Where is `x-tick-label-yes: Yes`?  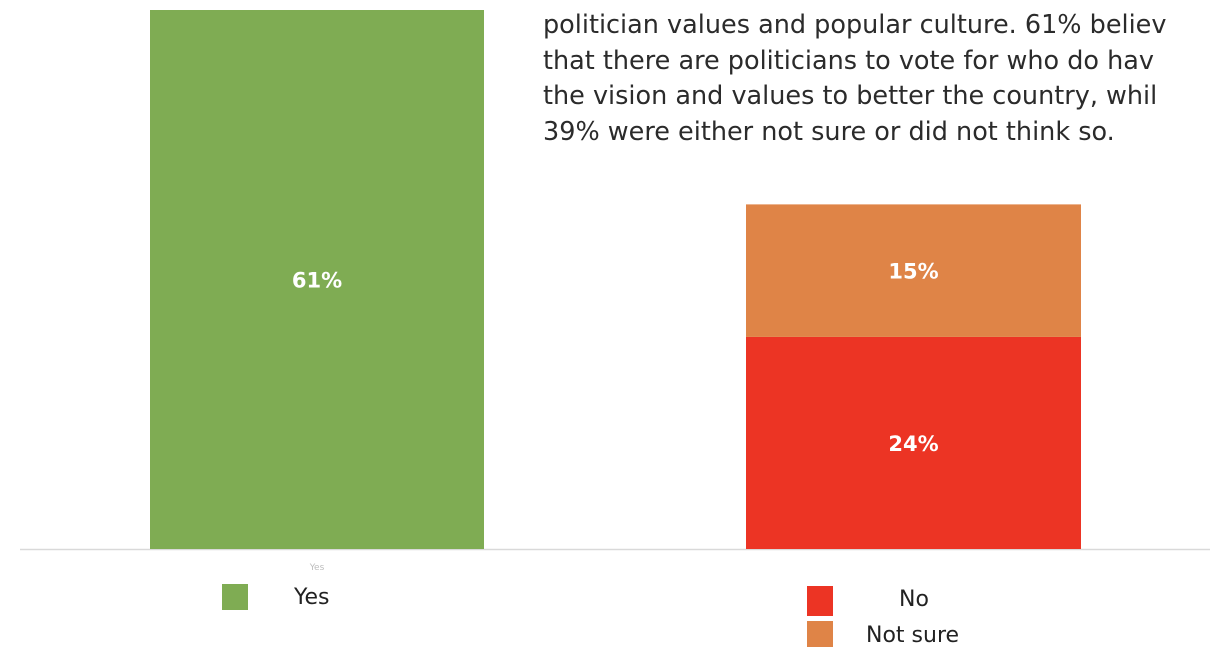
x-tick-label-yes: Yes is located at coordinates (317, 568).